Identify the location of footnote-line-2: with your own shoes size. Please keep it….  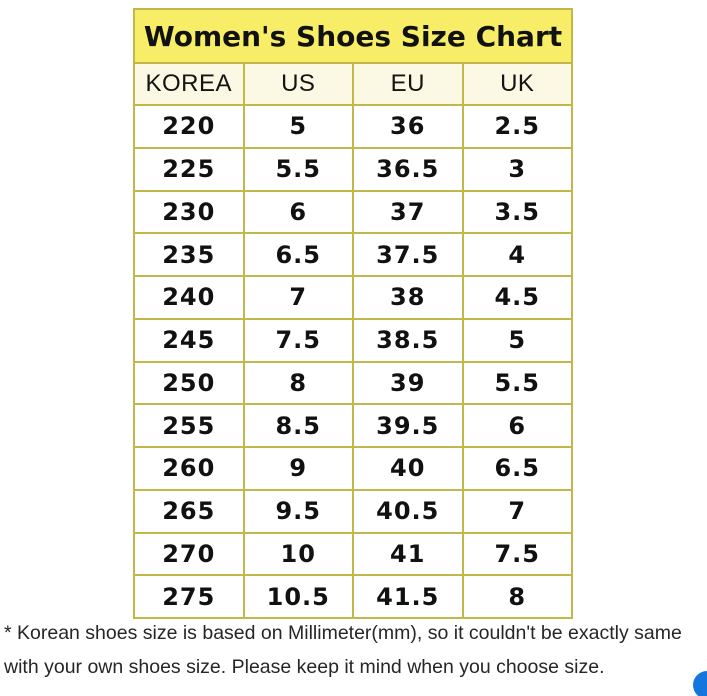
(304, 667).